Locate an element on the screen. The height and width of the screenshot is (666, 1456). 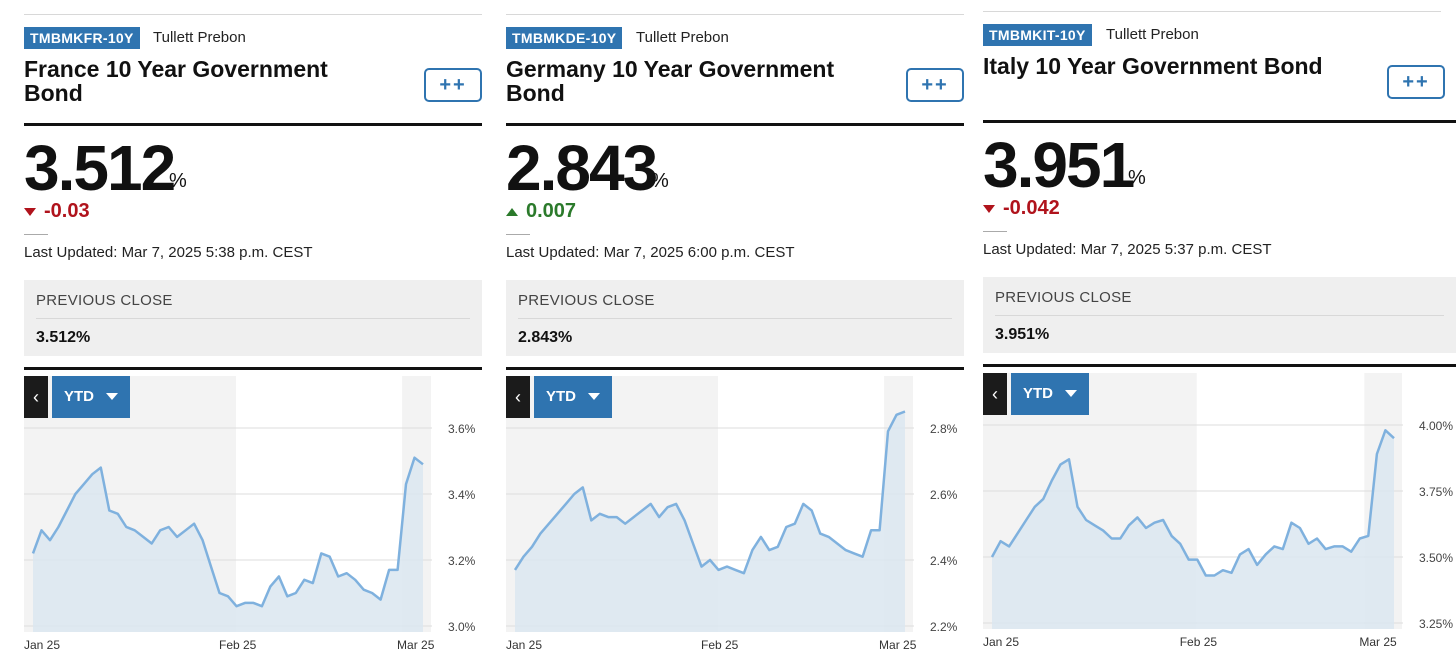
previous-close-box: PREVIOUS CLOSE 2.843% is located at coordinates (735, 318).